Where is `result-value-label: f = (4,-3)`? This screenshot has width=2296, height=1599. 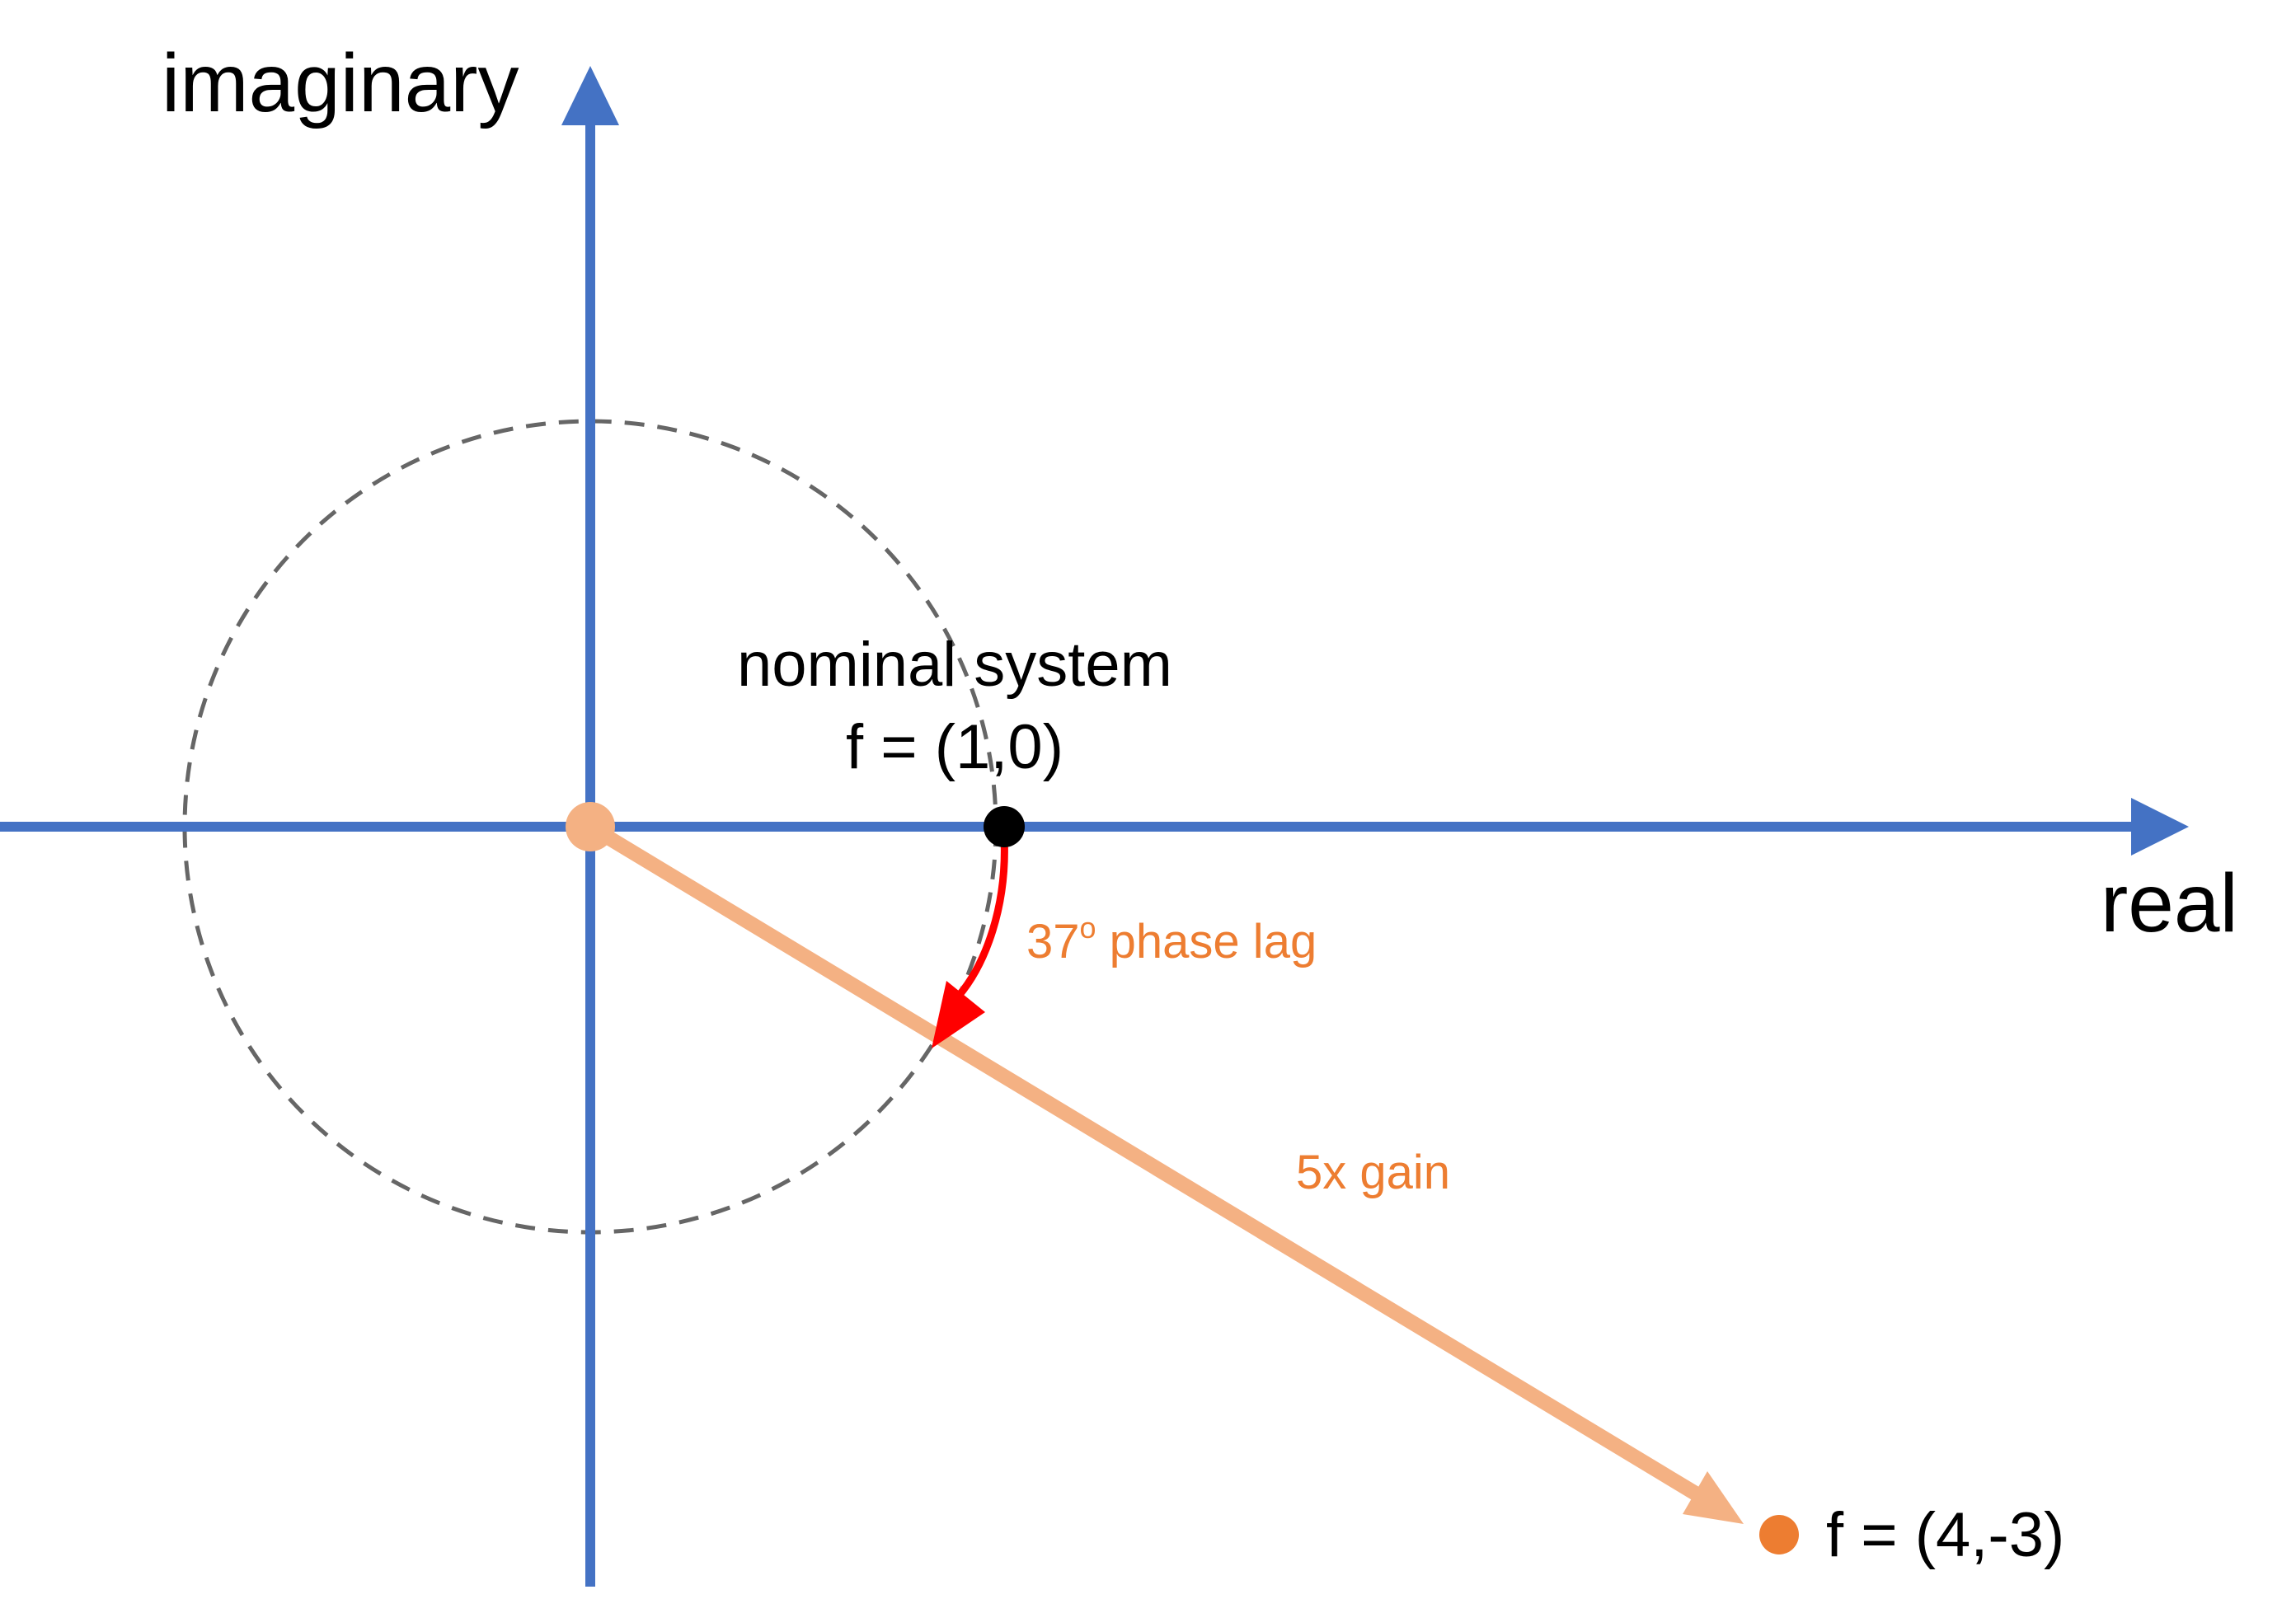
result-value-label: f = (4,-3) is located at coordinates (1945, 1535).